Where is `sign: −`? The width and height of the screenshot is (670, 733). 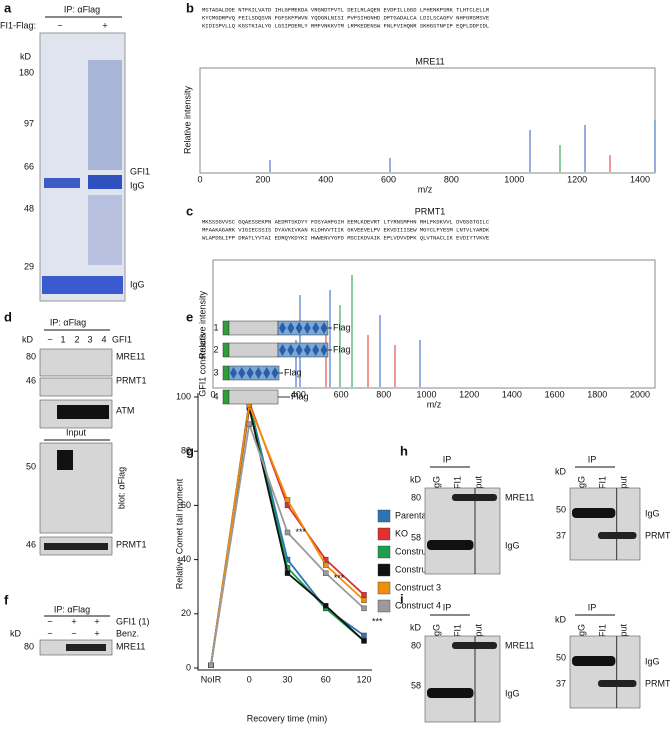 sign: − is located at coordinates (73, 633).